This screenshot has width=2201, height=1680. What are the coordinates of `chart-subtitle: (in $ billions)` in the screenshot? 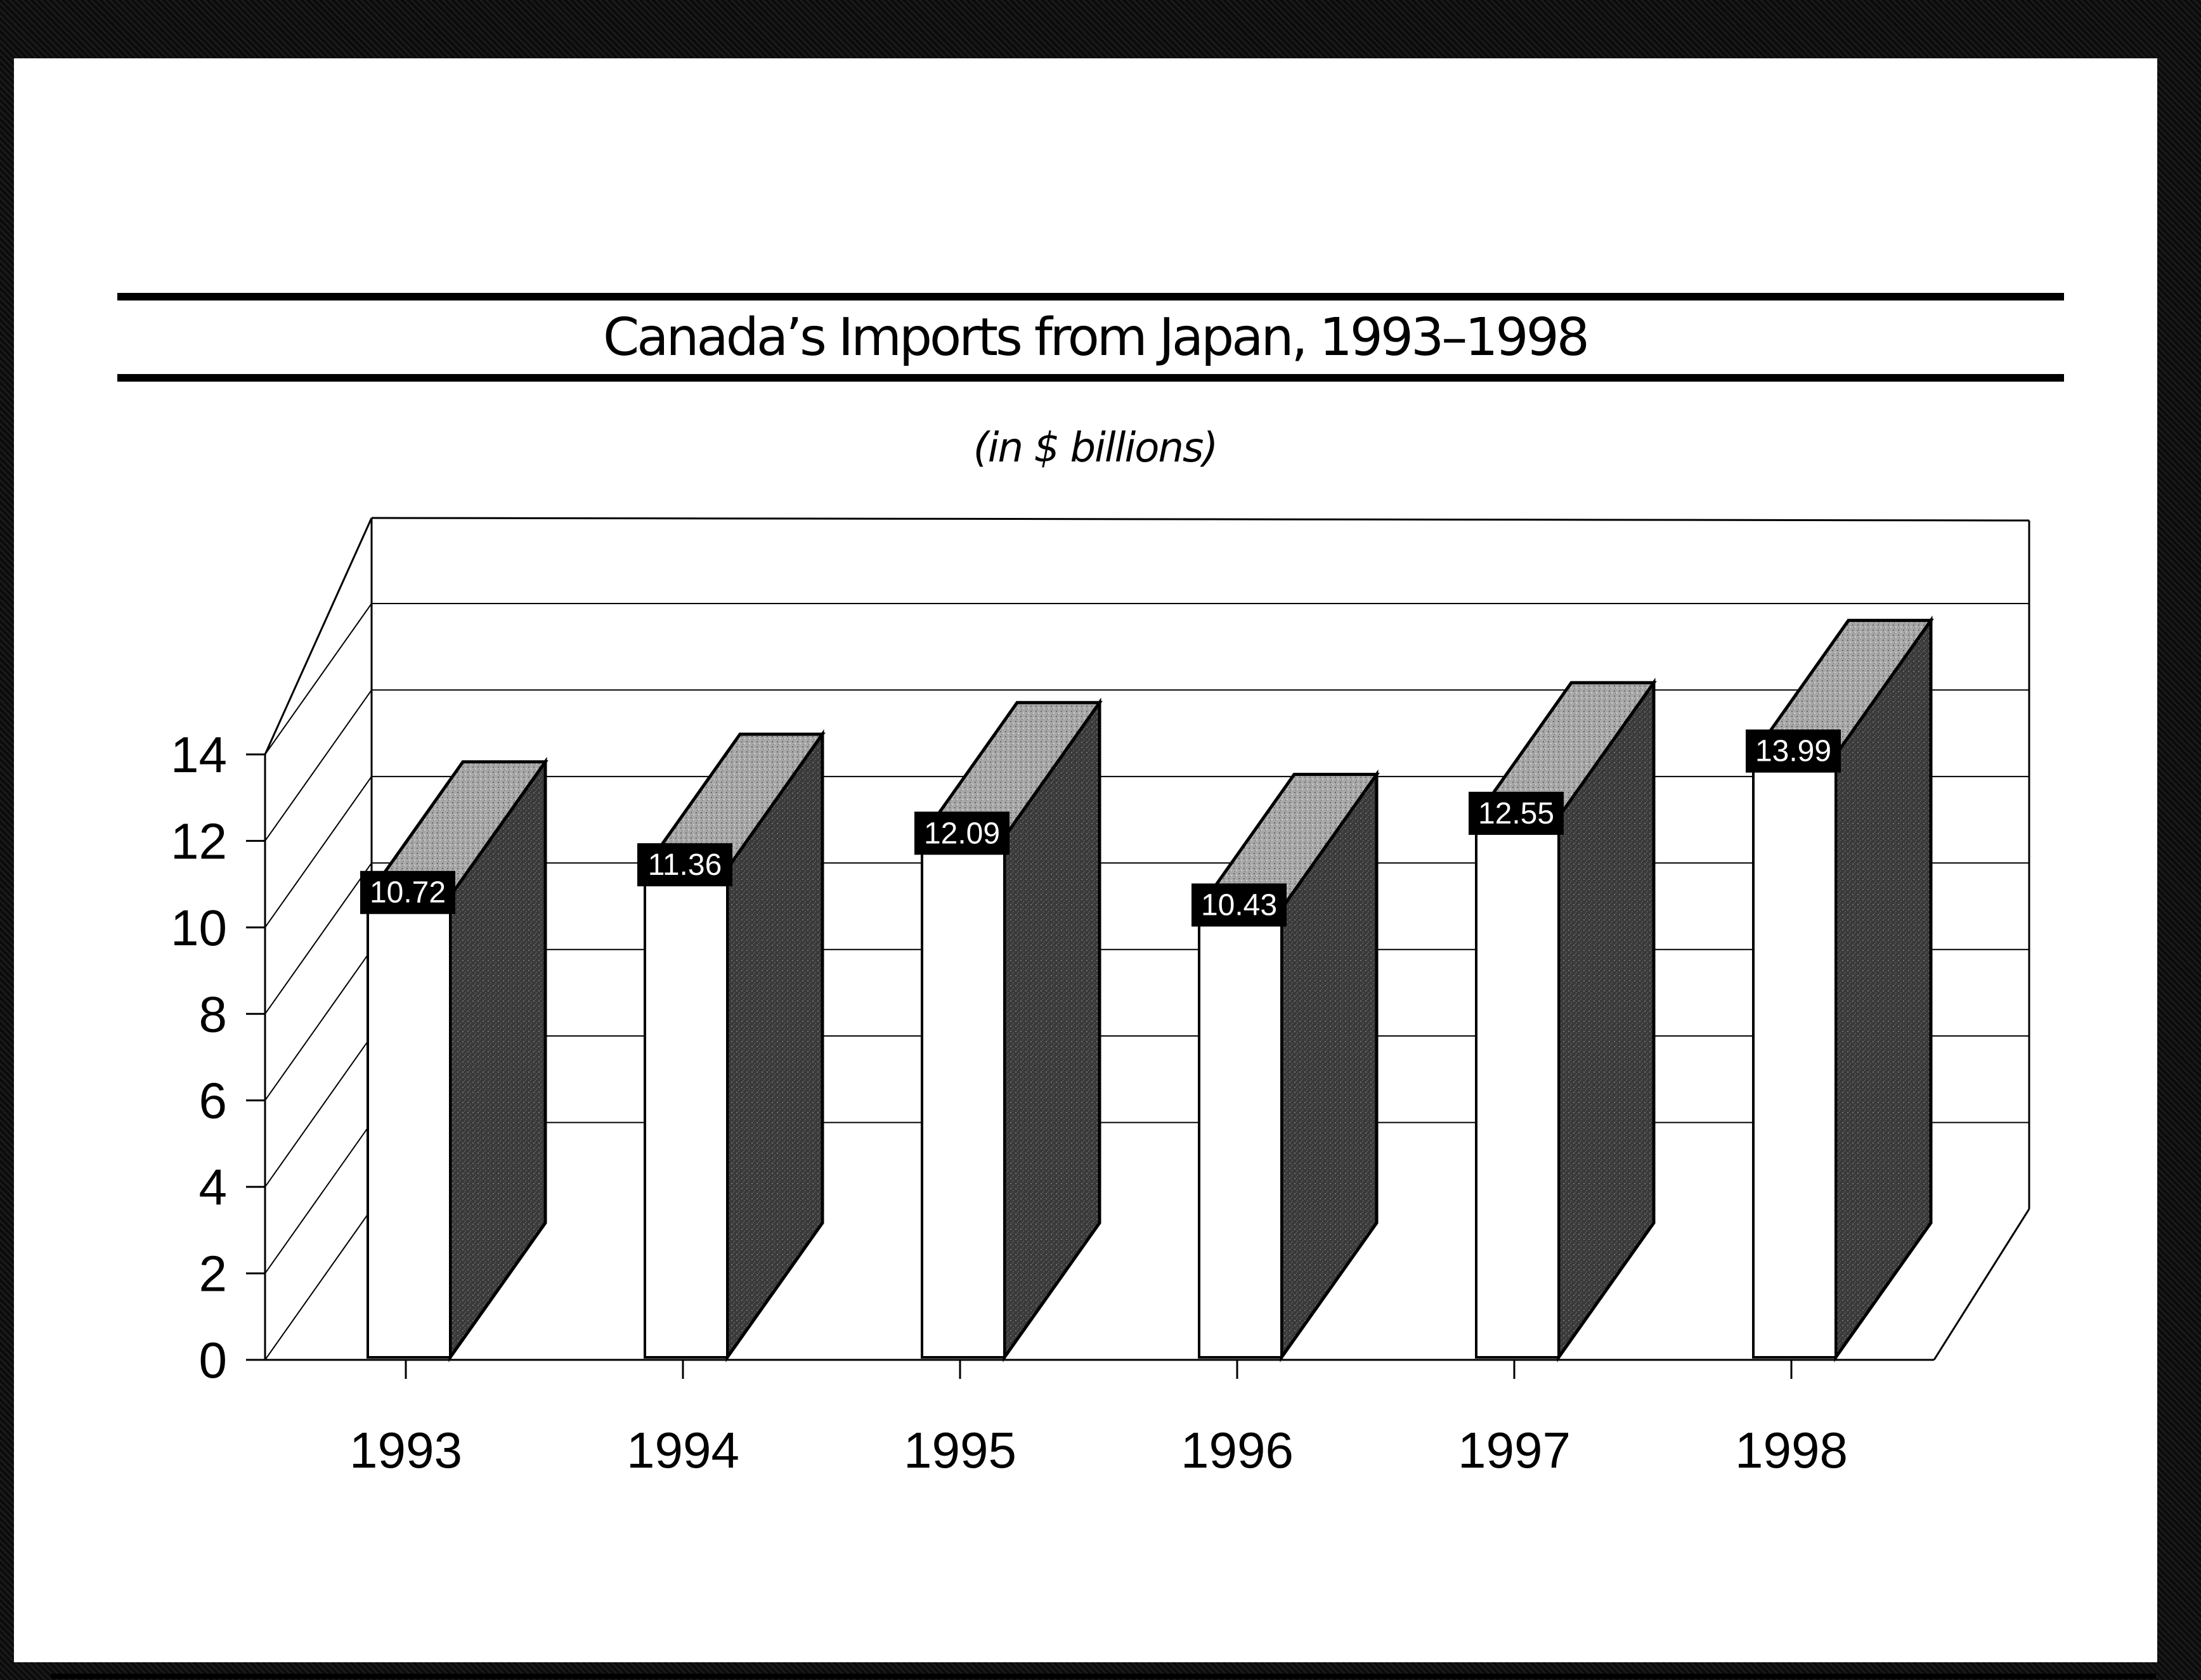 It's located at (1095, 448).